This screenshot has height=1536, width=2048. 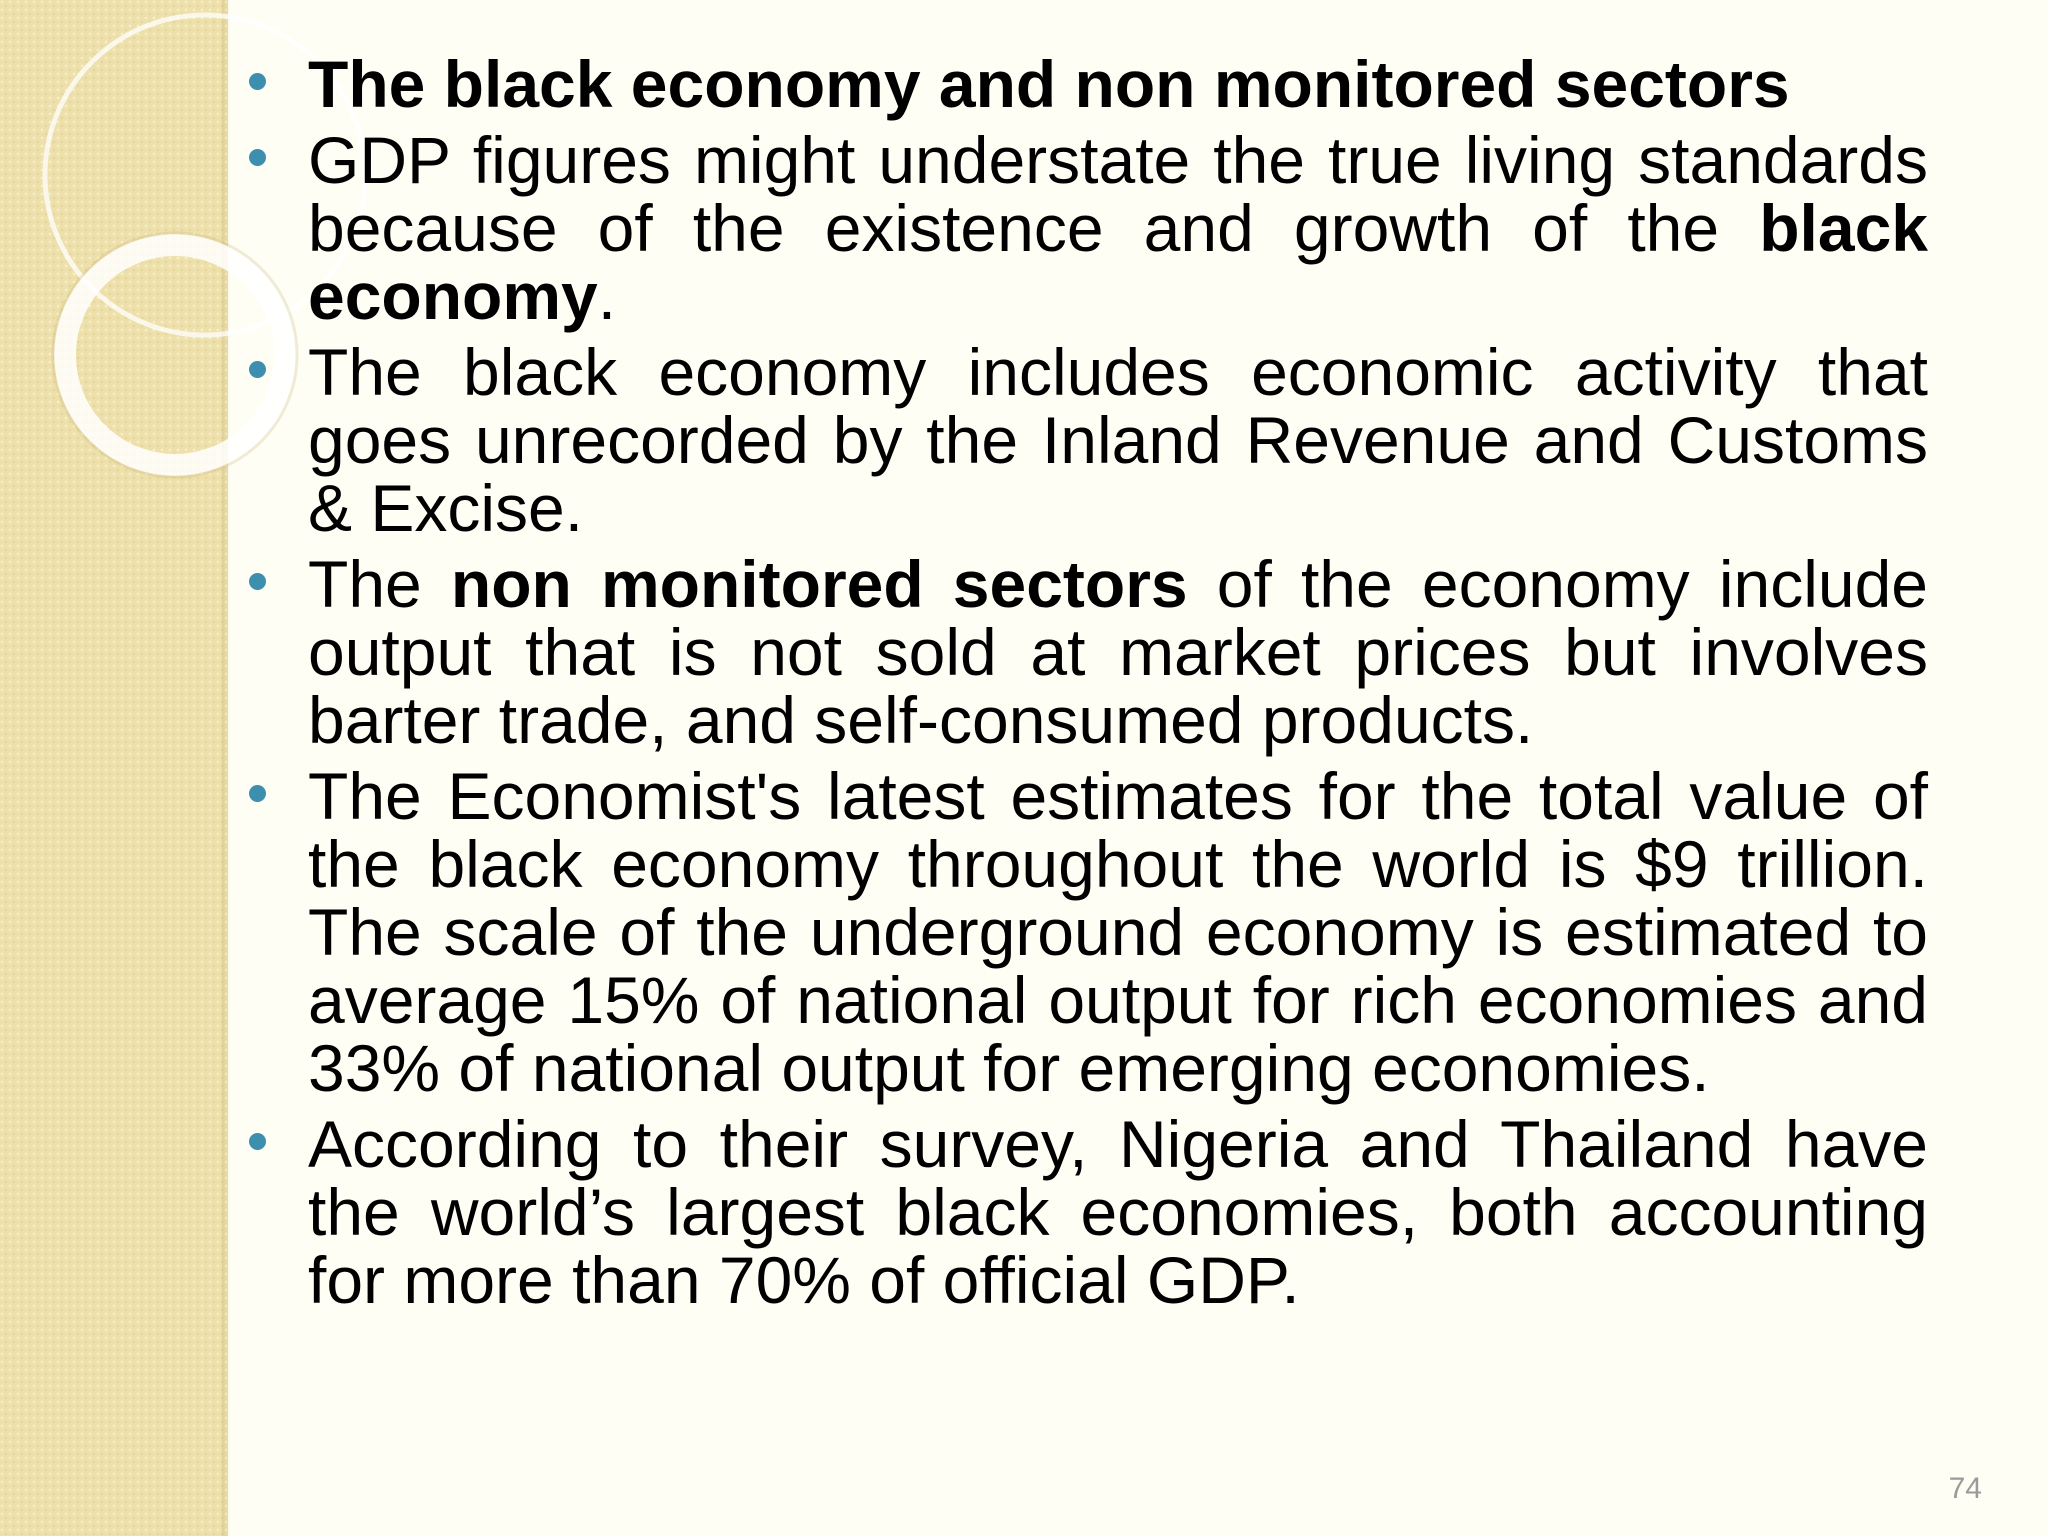 What do you see at coordinates (379, 584) in the screenshot?
I see `bullet-text: The` at bounding box center [379, 584].